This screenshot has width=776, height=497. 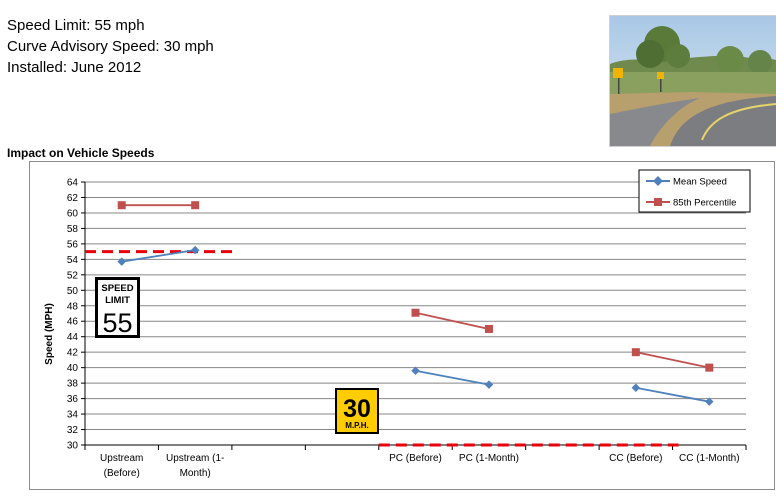 I want to click on y-tick-label: 36, so click(x=73, y=399).